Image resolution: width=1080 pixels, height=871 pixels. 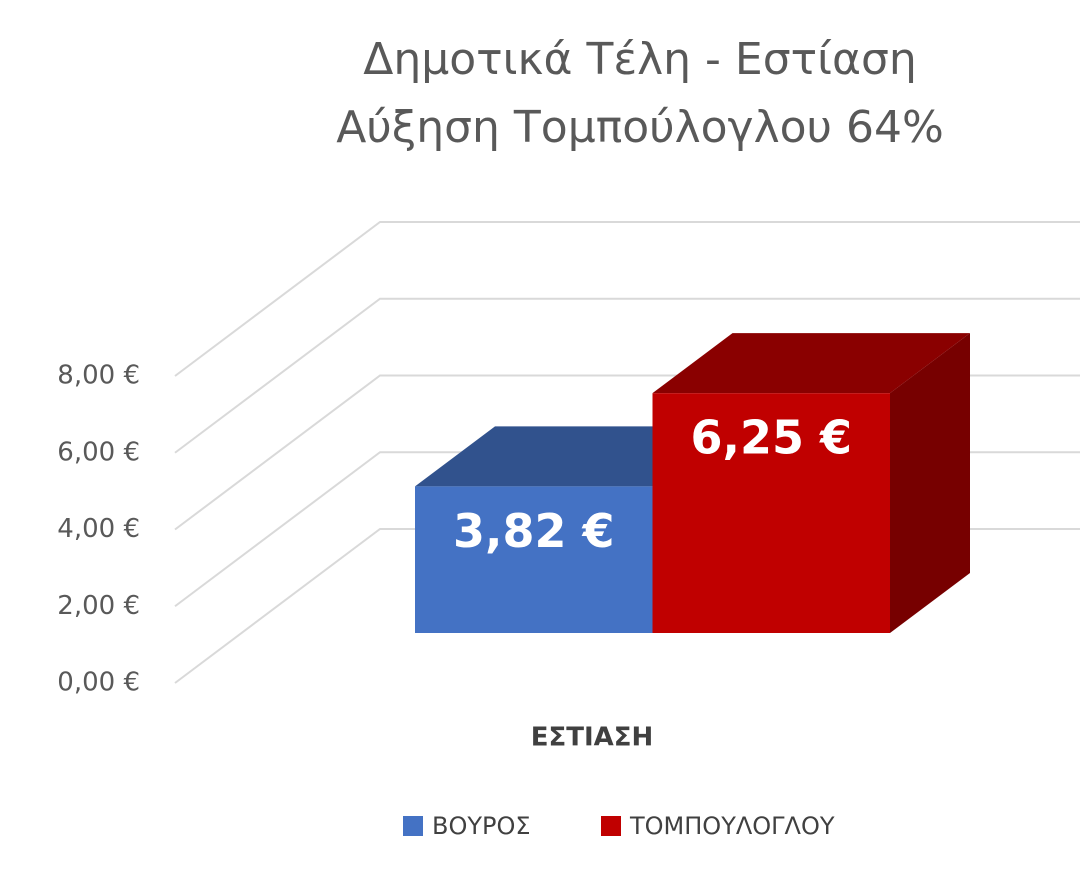 What do you see at coordinates (98, 452) in the screenshot?
I see `y-tick-label: 6,00 €` at bounding box center [98, 452].